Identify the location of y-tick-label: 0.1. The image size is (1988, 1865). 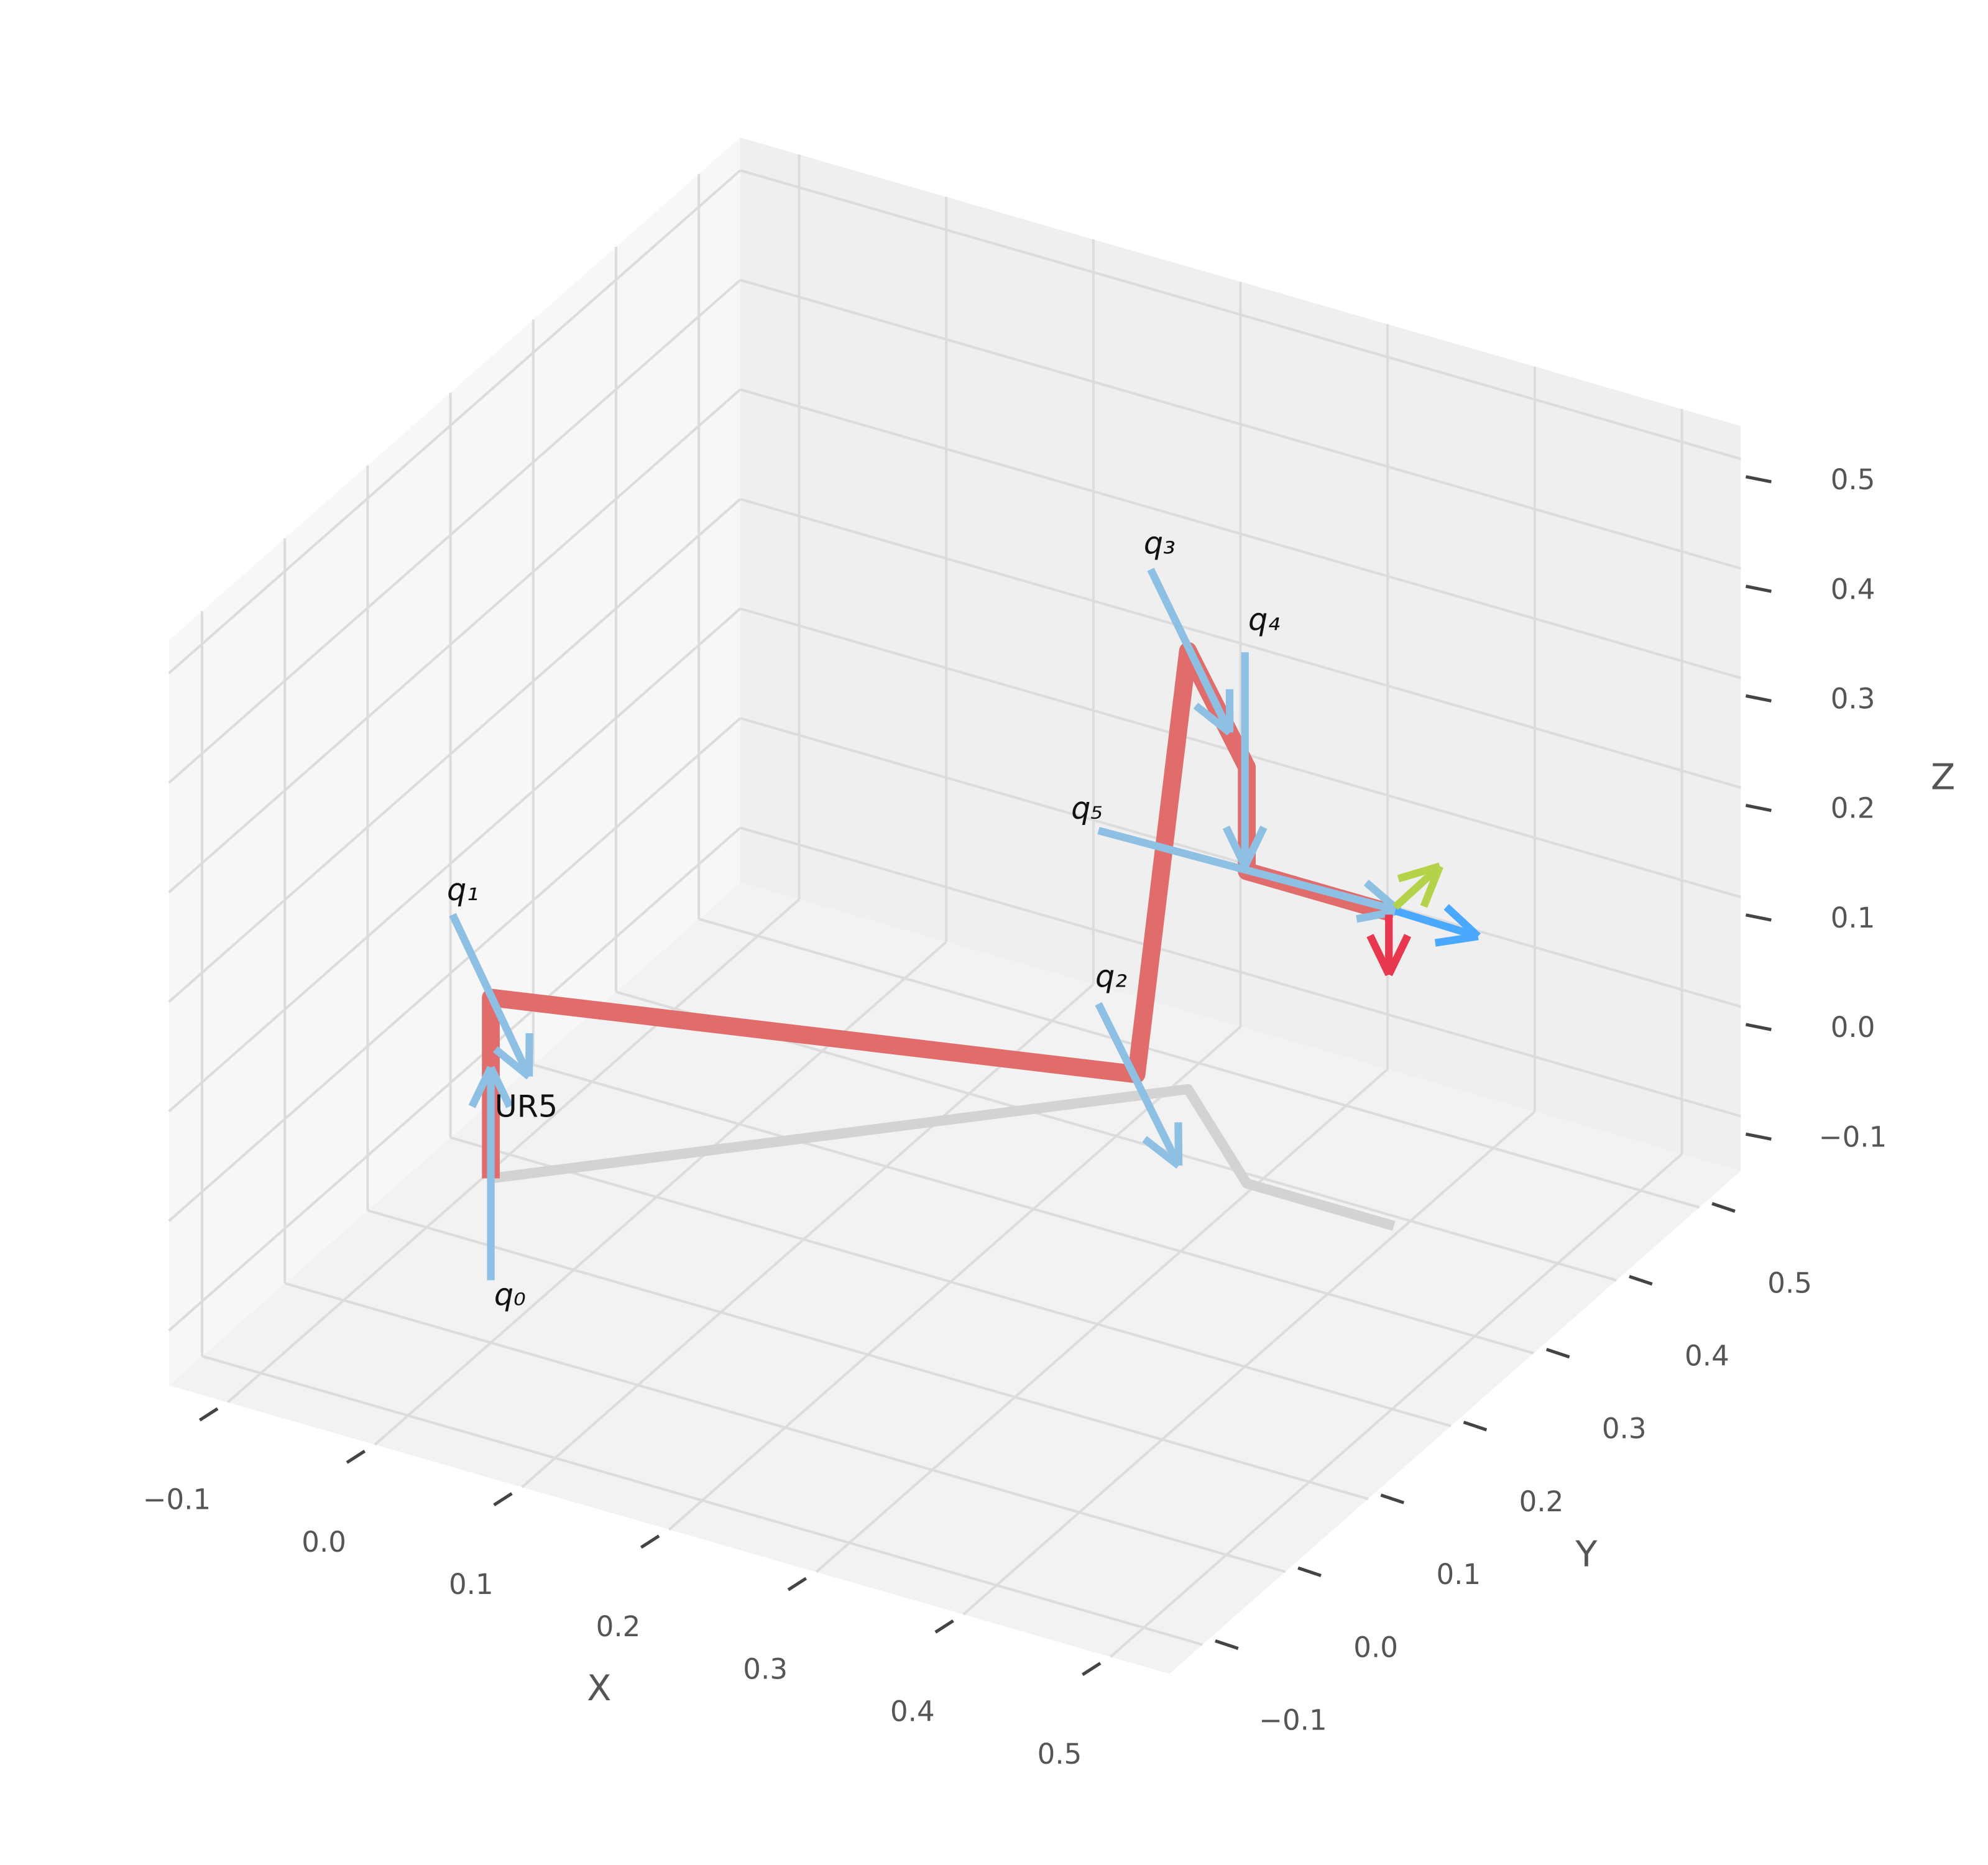
(1458, 1574).